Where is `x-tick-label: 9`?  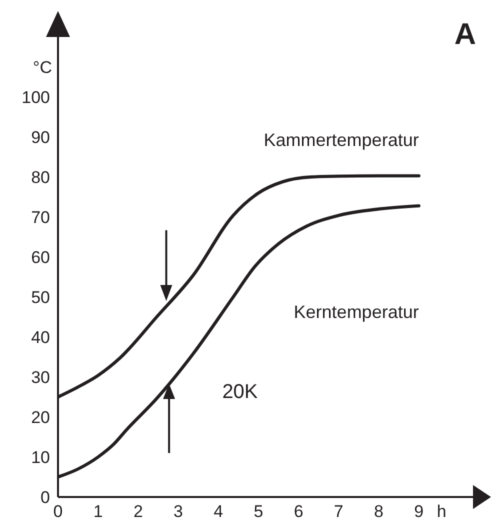 x-tick-label: 9 is located at coordinates (419, 512).